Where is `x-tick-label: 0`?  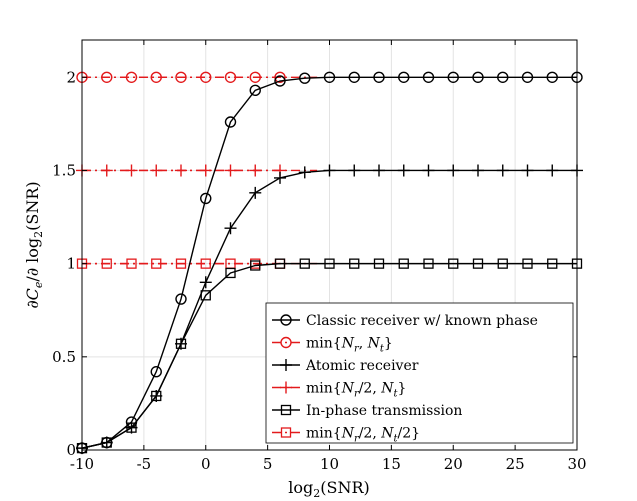 x-tick-label: 0 is located at coordinates (206, 464).